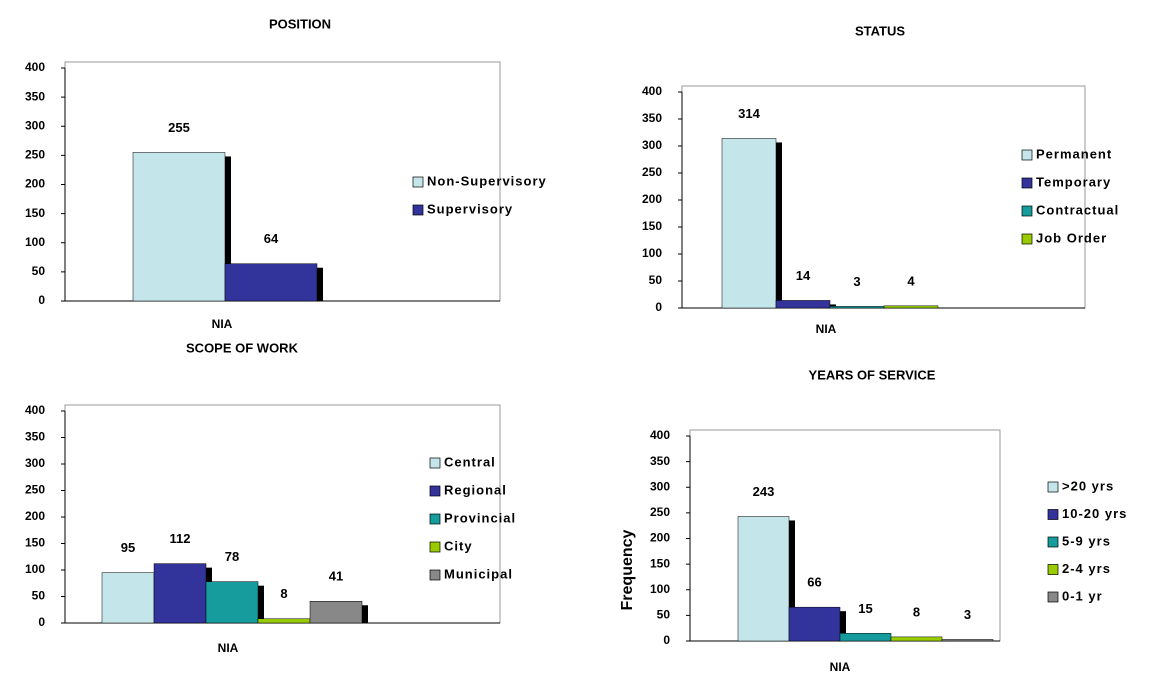 This screenshot has height=677, width=1174. What do you see at coordinates (336, 576) in the screenshot?
I see `value-label: 41` at bounding box center [336, 576].